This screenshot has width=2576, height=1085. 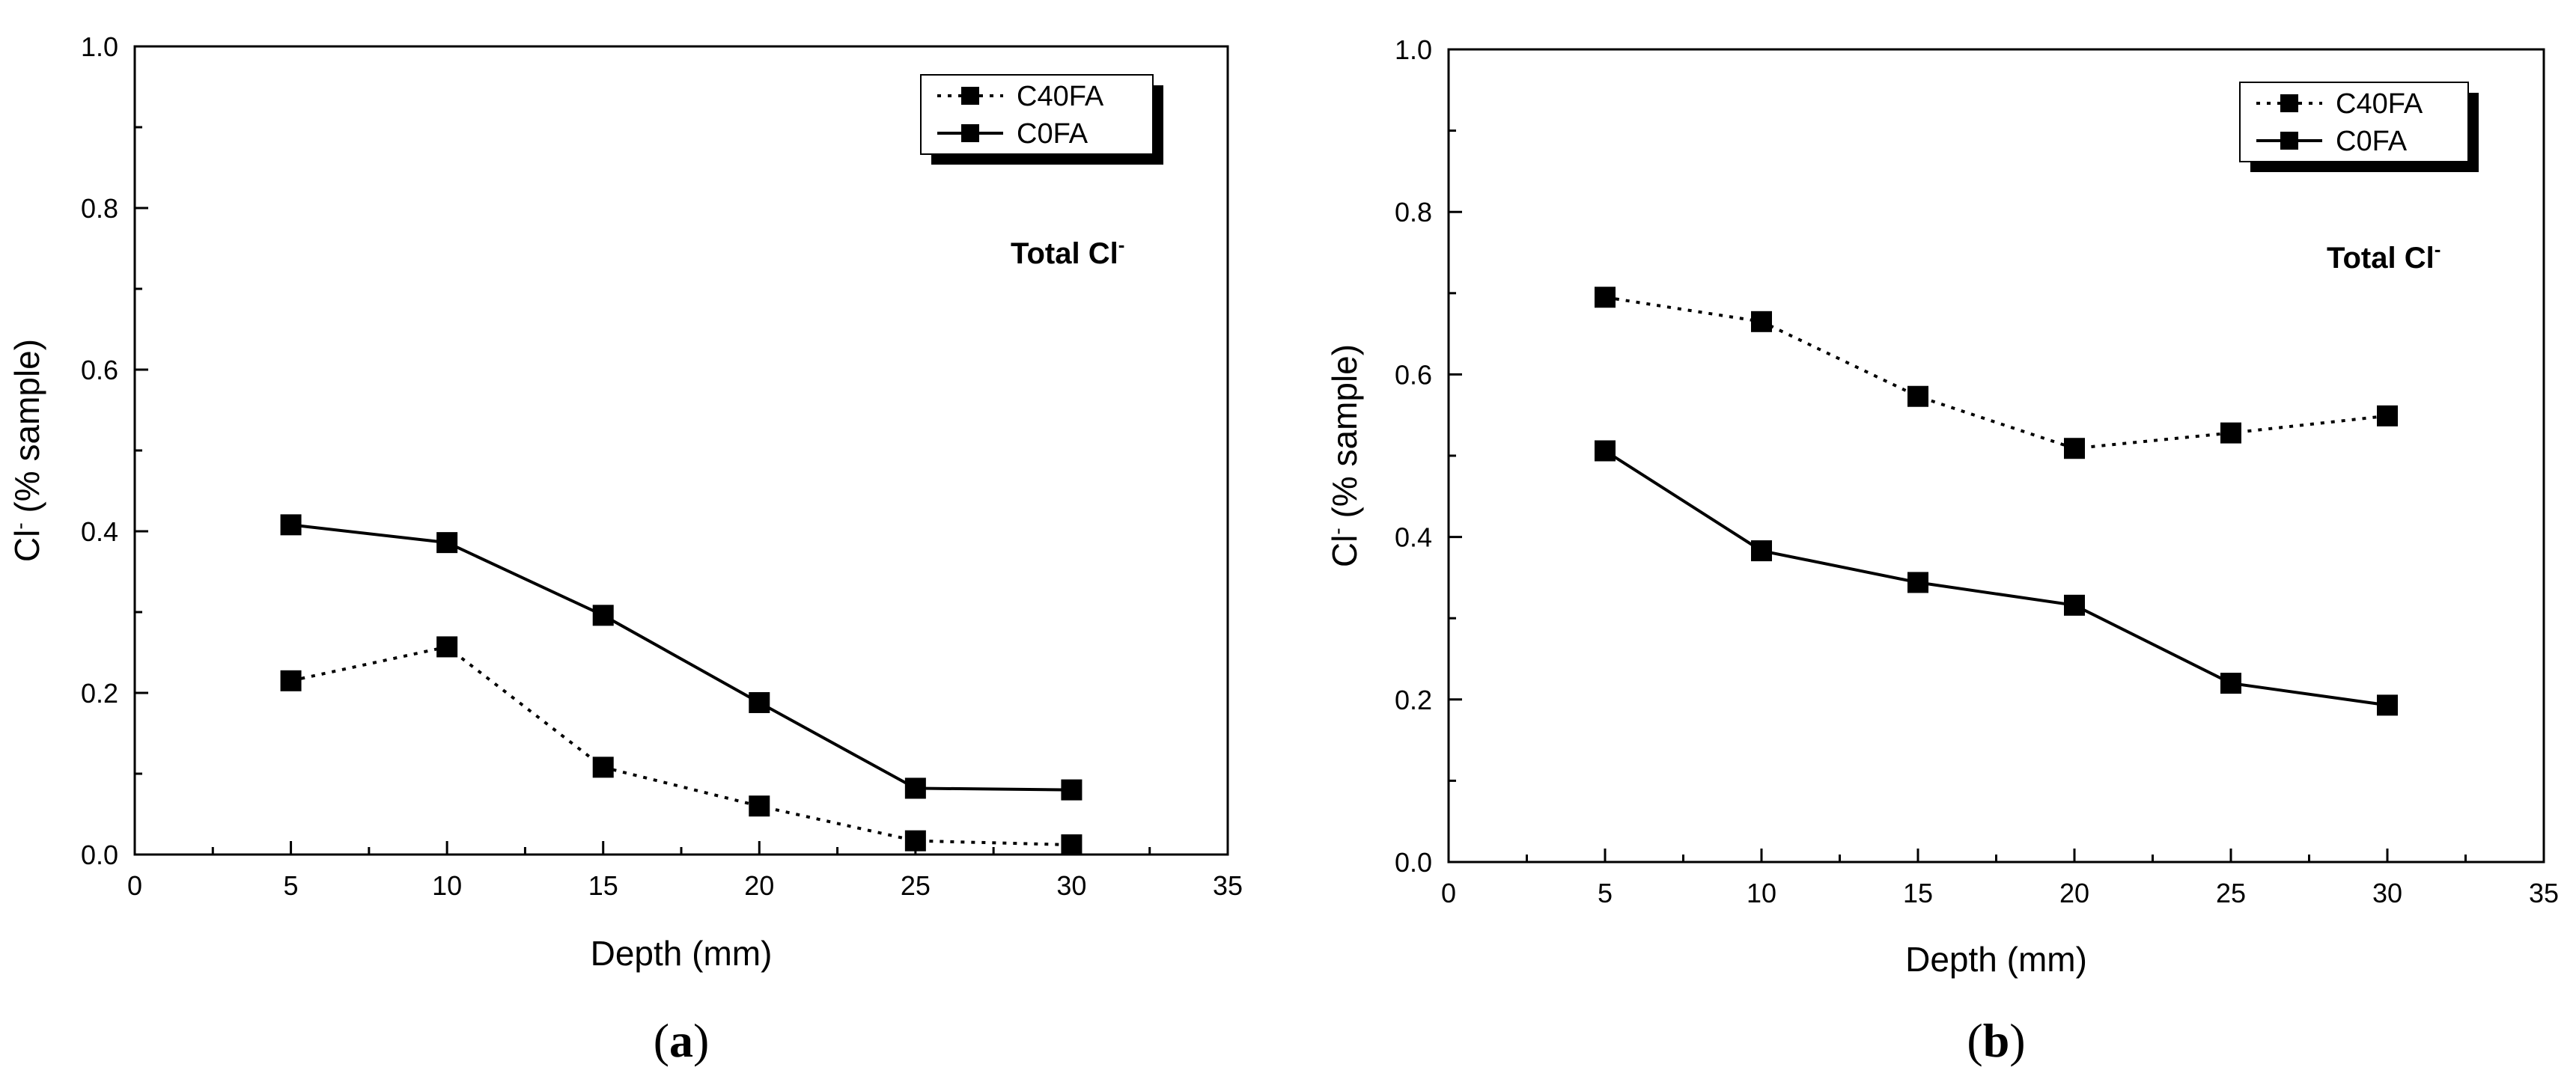 I want to click on panel-label-letter: b, so click(x=1996, y=1041).